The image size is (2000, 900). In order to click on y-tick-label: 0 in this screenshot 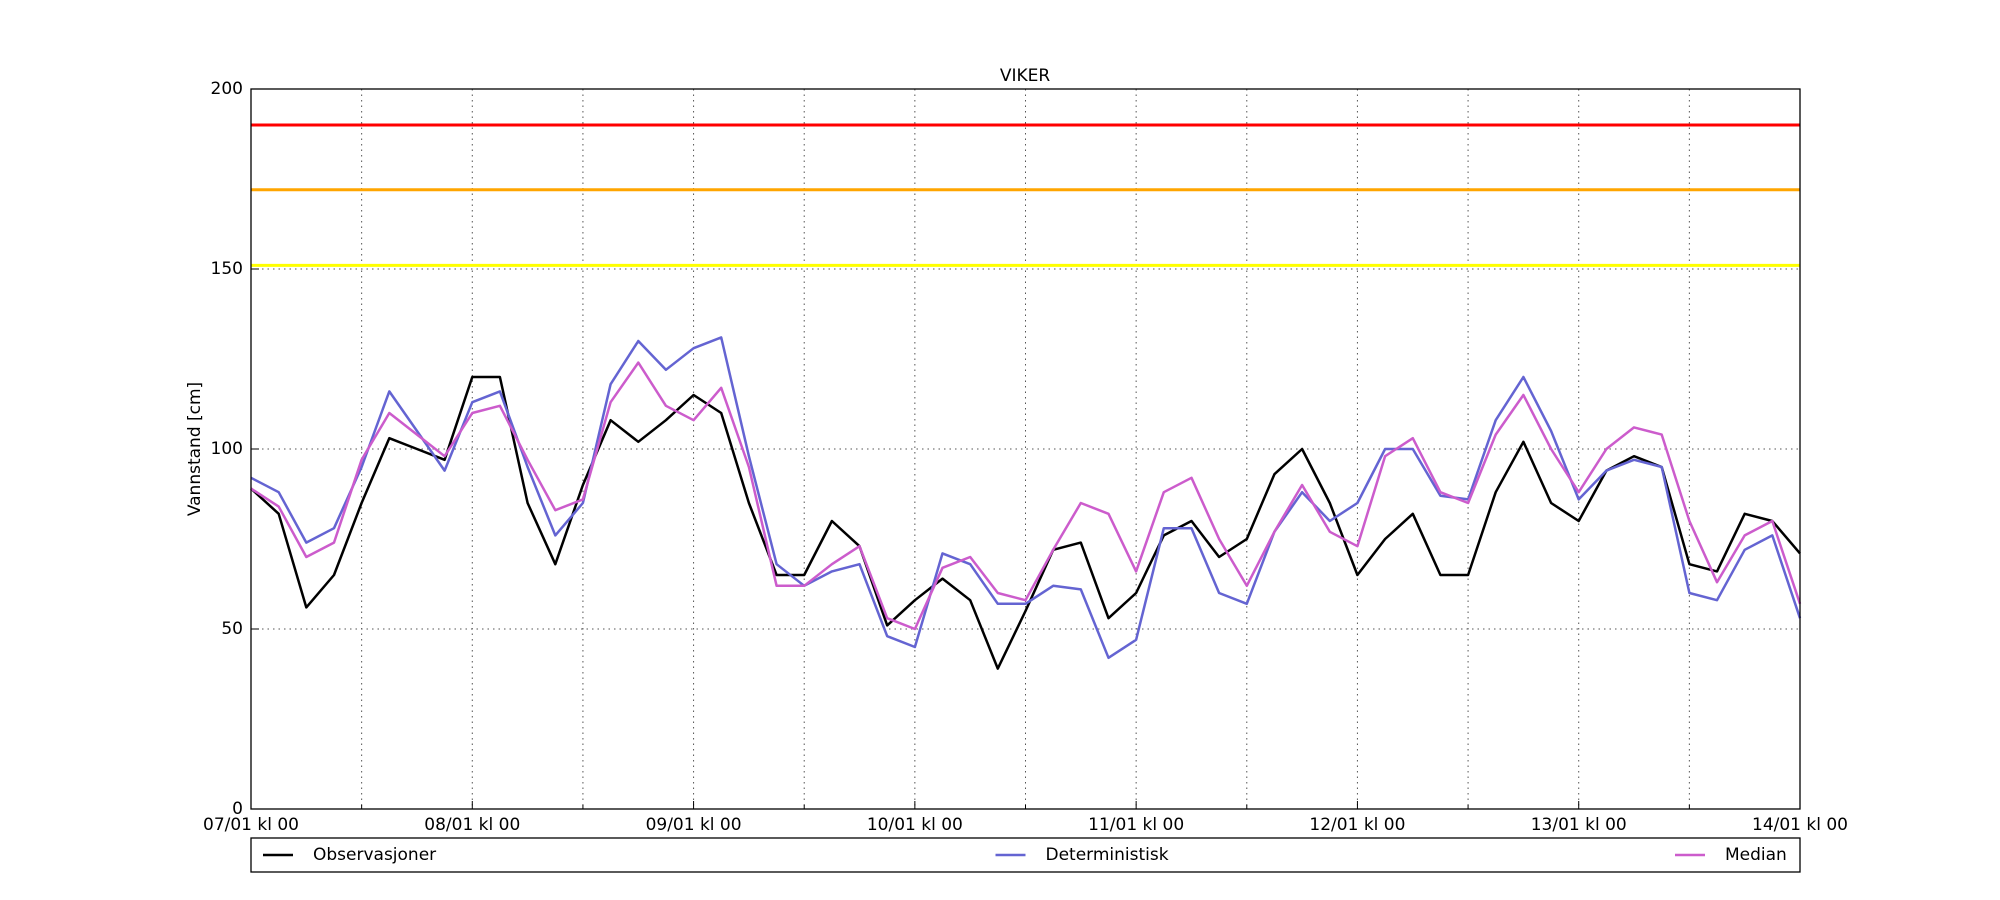, I will do `click(237, 809)`.